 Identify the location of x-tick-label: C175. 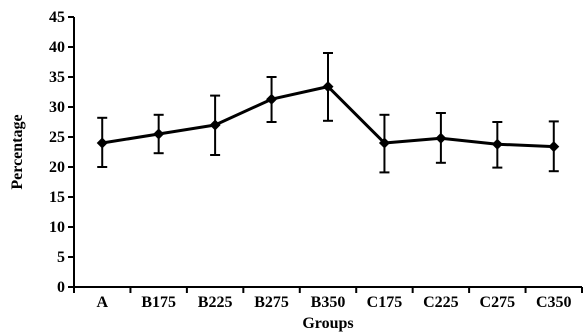
(385, 302).